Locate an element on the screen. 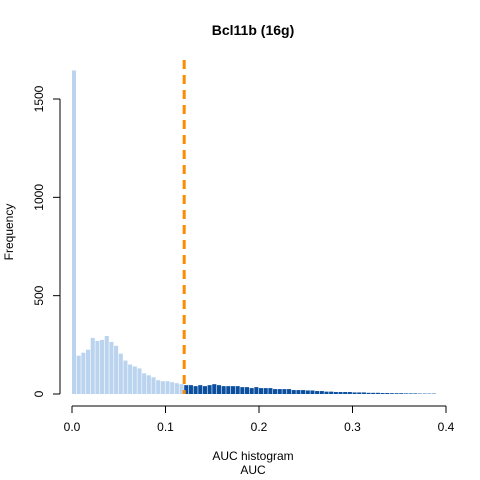 This screenshot has height=480, width=480. x-tick-label: 0.1 is located at coordinates (165, 427).